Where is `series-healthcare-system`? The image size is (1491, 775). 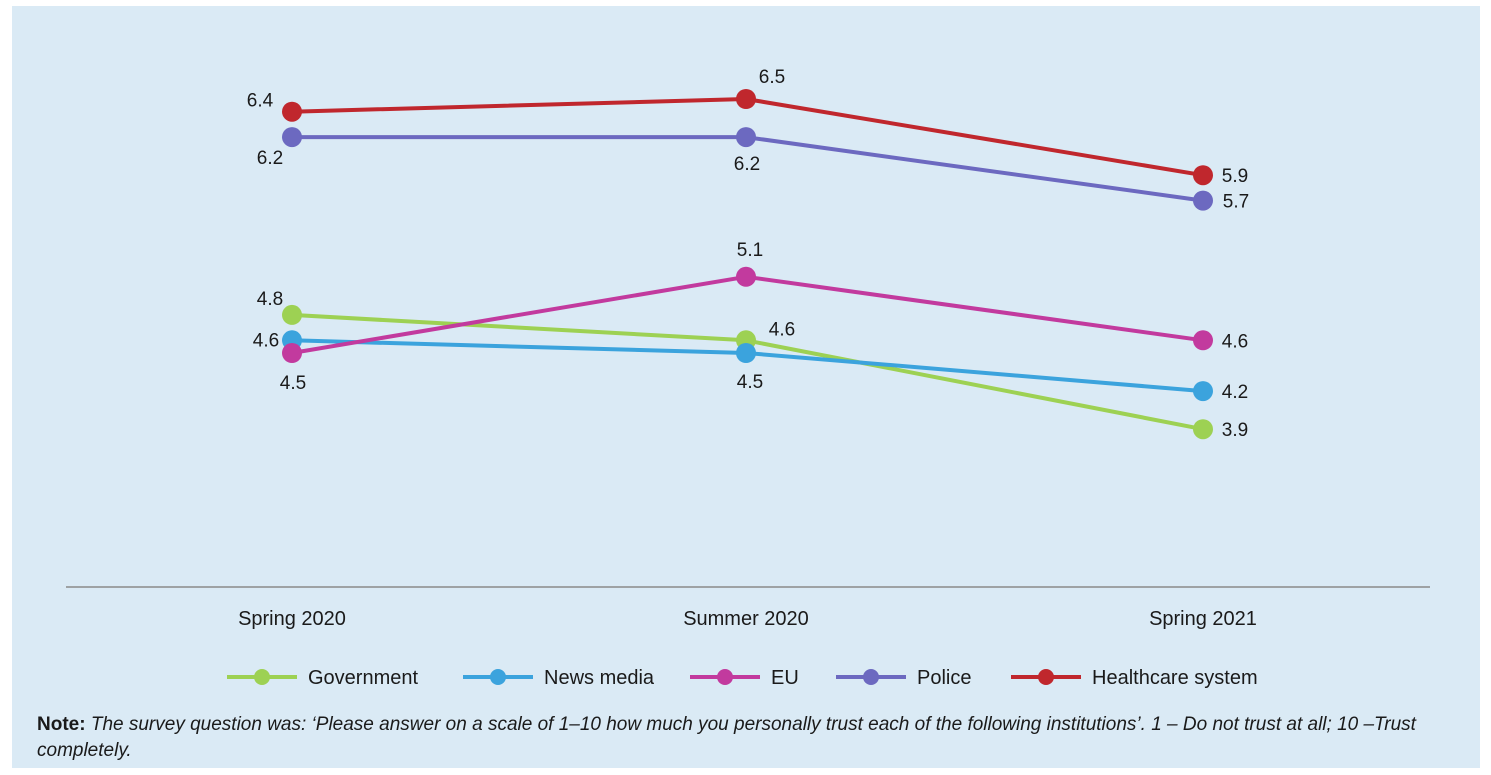
series-healthcare-system is located at coordinates (747, 137).